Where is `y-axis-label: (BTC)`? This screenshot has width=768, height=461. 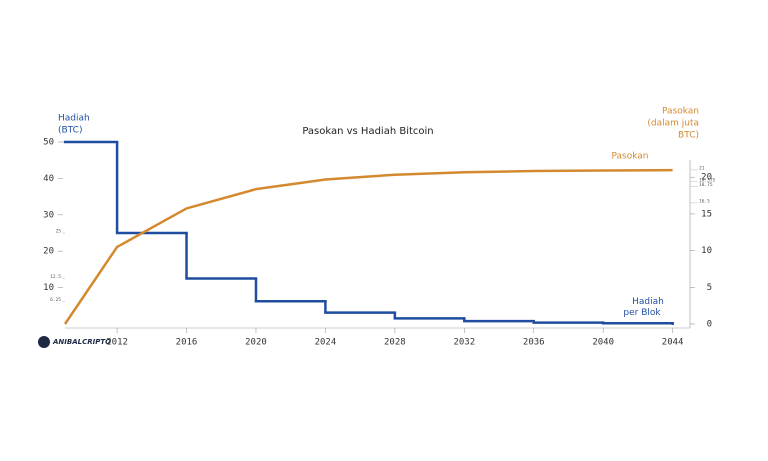 y-axis-label: (BTC) is located at coordinates (70, 131).